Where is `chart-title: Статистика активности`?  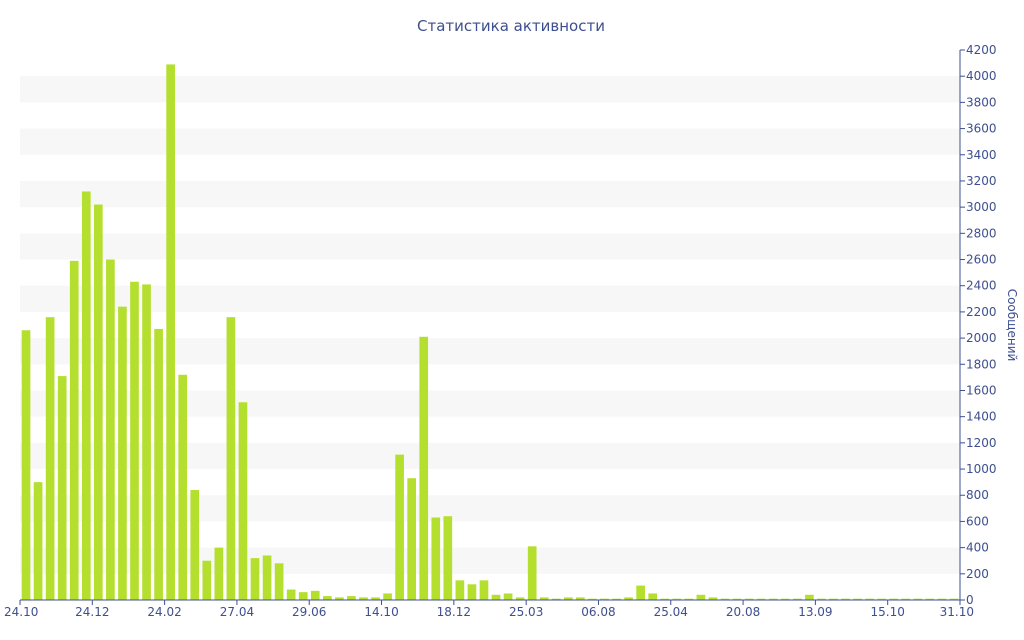
chart-title: Статистика активности is located at coordinates (511, 26).